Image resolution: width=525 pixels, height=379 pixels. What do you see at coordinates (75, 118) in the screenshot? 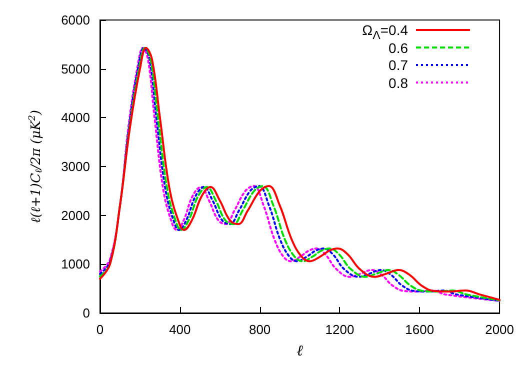
I see `y-tick-label: 4000` at bounding box center [75, 118].